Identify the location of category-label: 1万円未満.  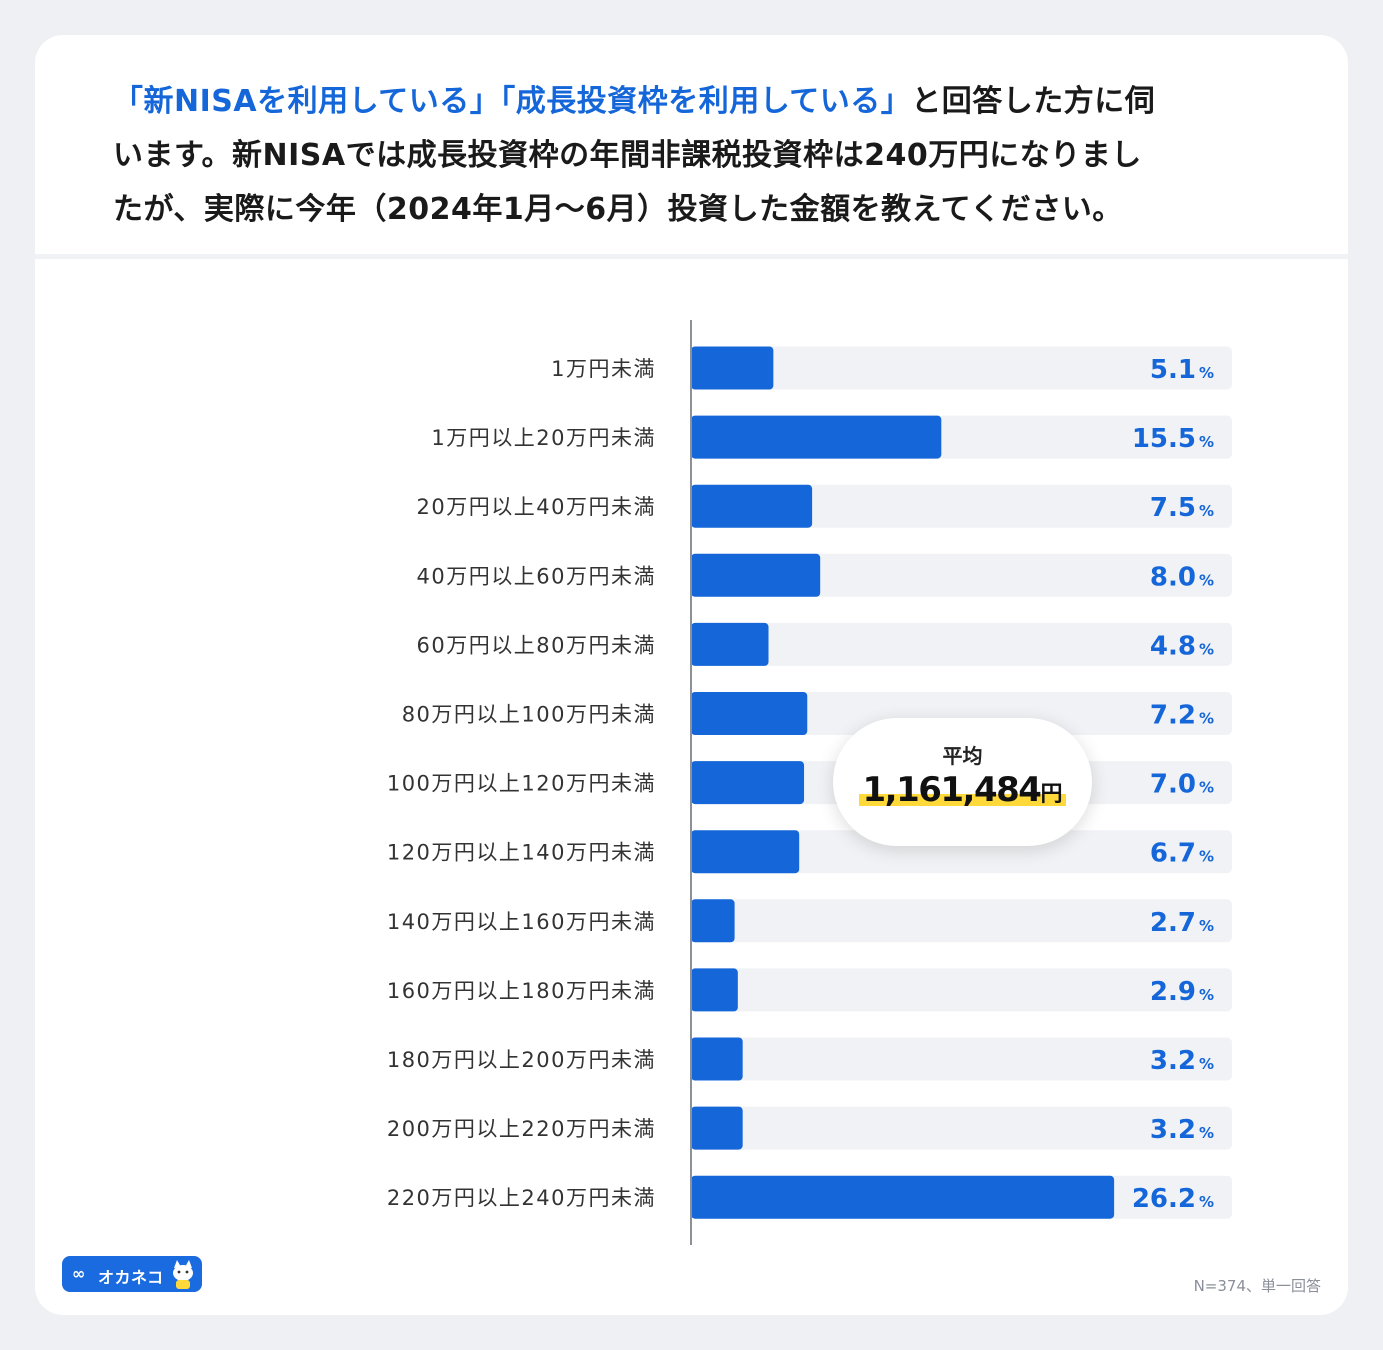
(603, 369).